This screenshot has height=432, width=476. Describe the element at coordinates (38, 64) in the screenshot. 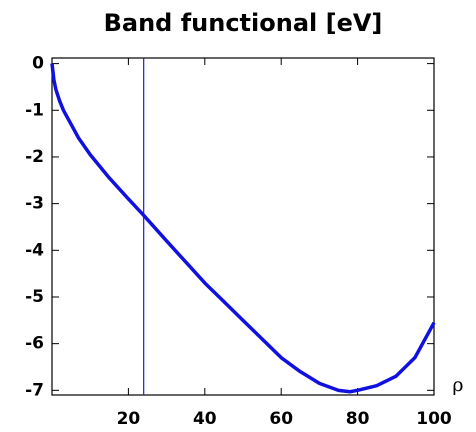

I see `y-tick-label: 0` at that location.